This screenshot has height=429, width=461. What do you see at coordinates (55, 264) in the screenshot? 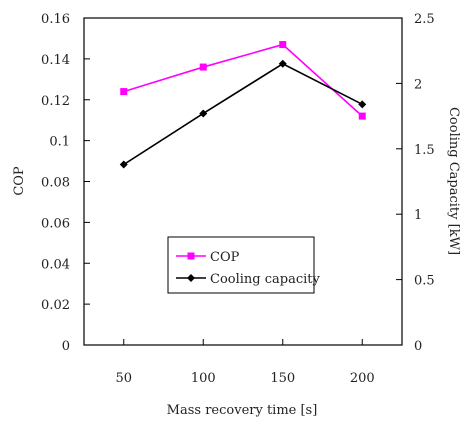
I see `left-tick-label: 0.04` at bounding box center [55, 264].